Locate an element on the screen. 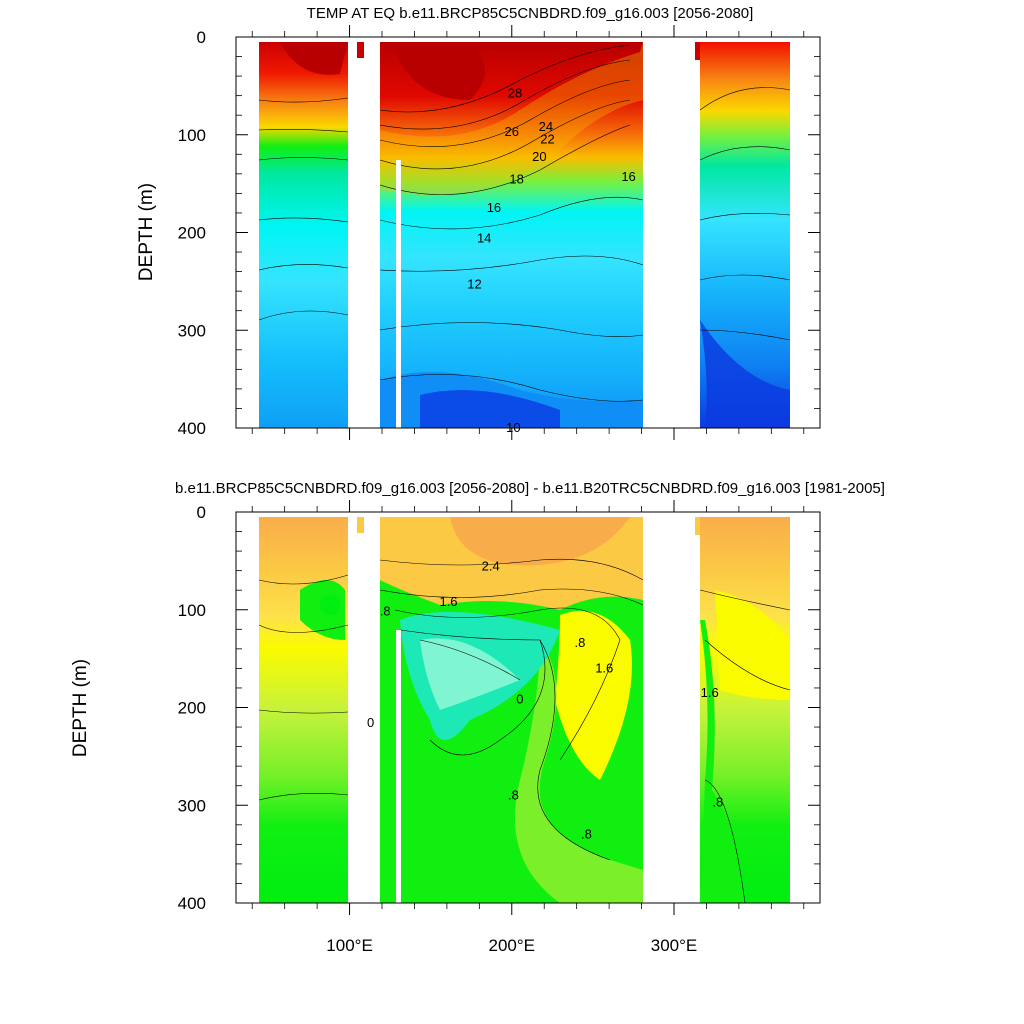 The height and width of the screenshot is (1024, 1024). contour-label: 14 is located at coordinates (484, 237).